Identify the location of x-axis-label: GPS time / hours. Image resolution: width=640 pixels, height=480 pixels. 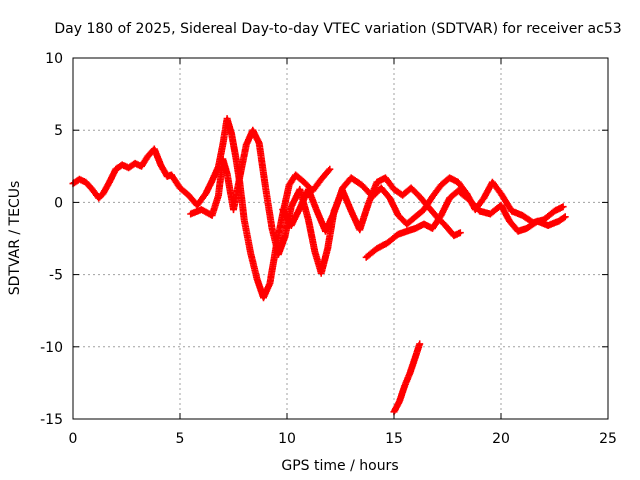
(339, 466).